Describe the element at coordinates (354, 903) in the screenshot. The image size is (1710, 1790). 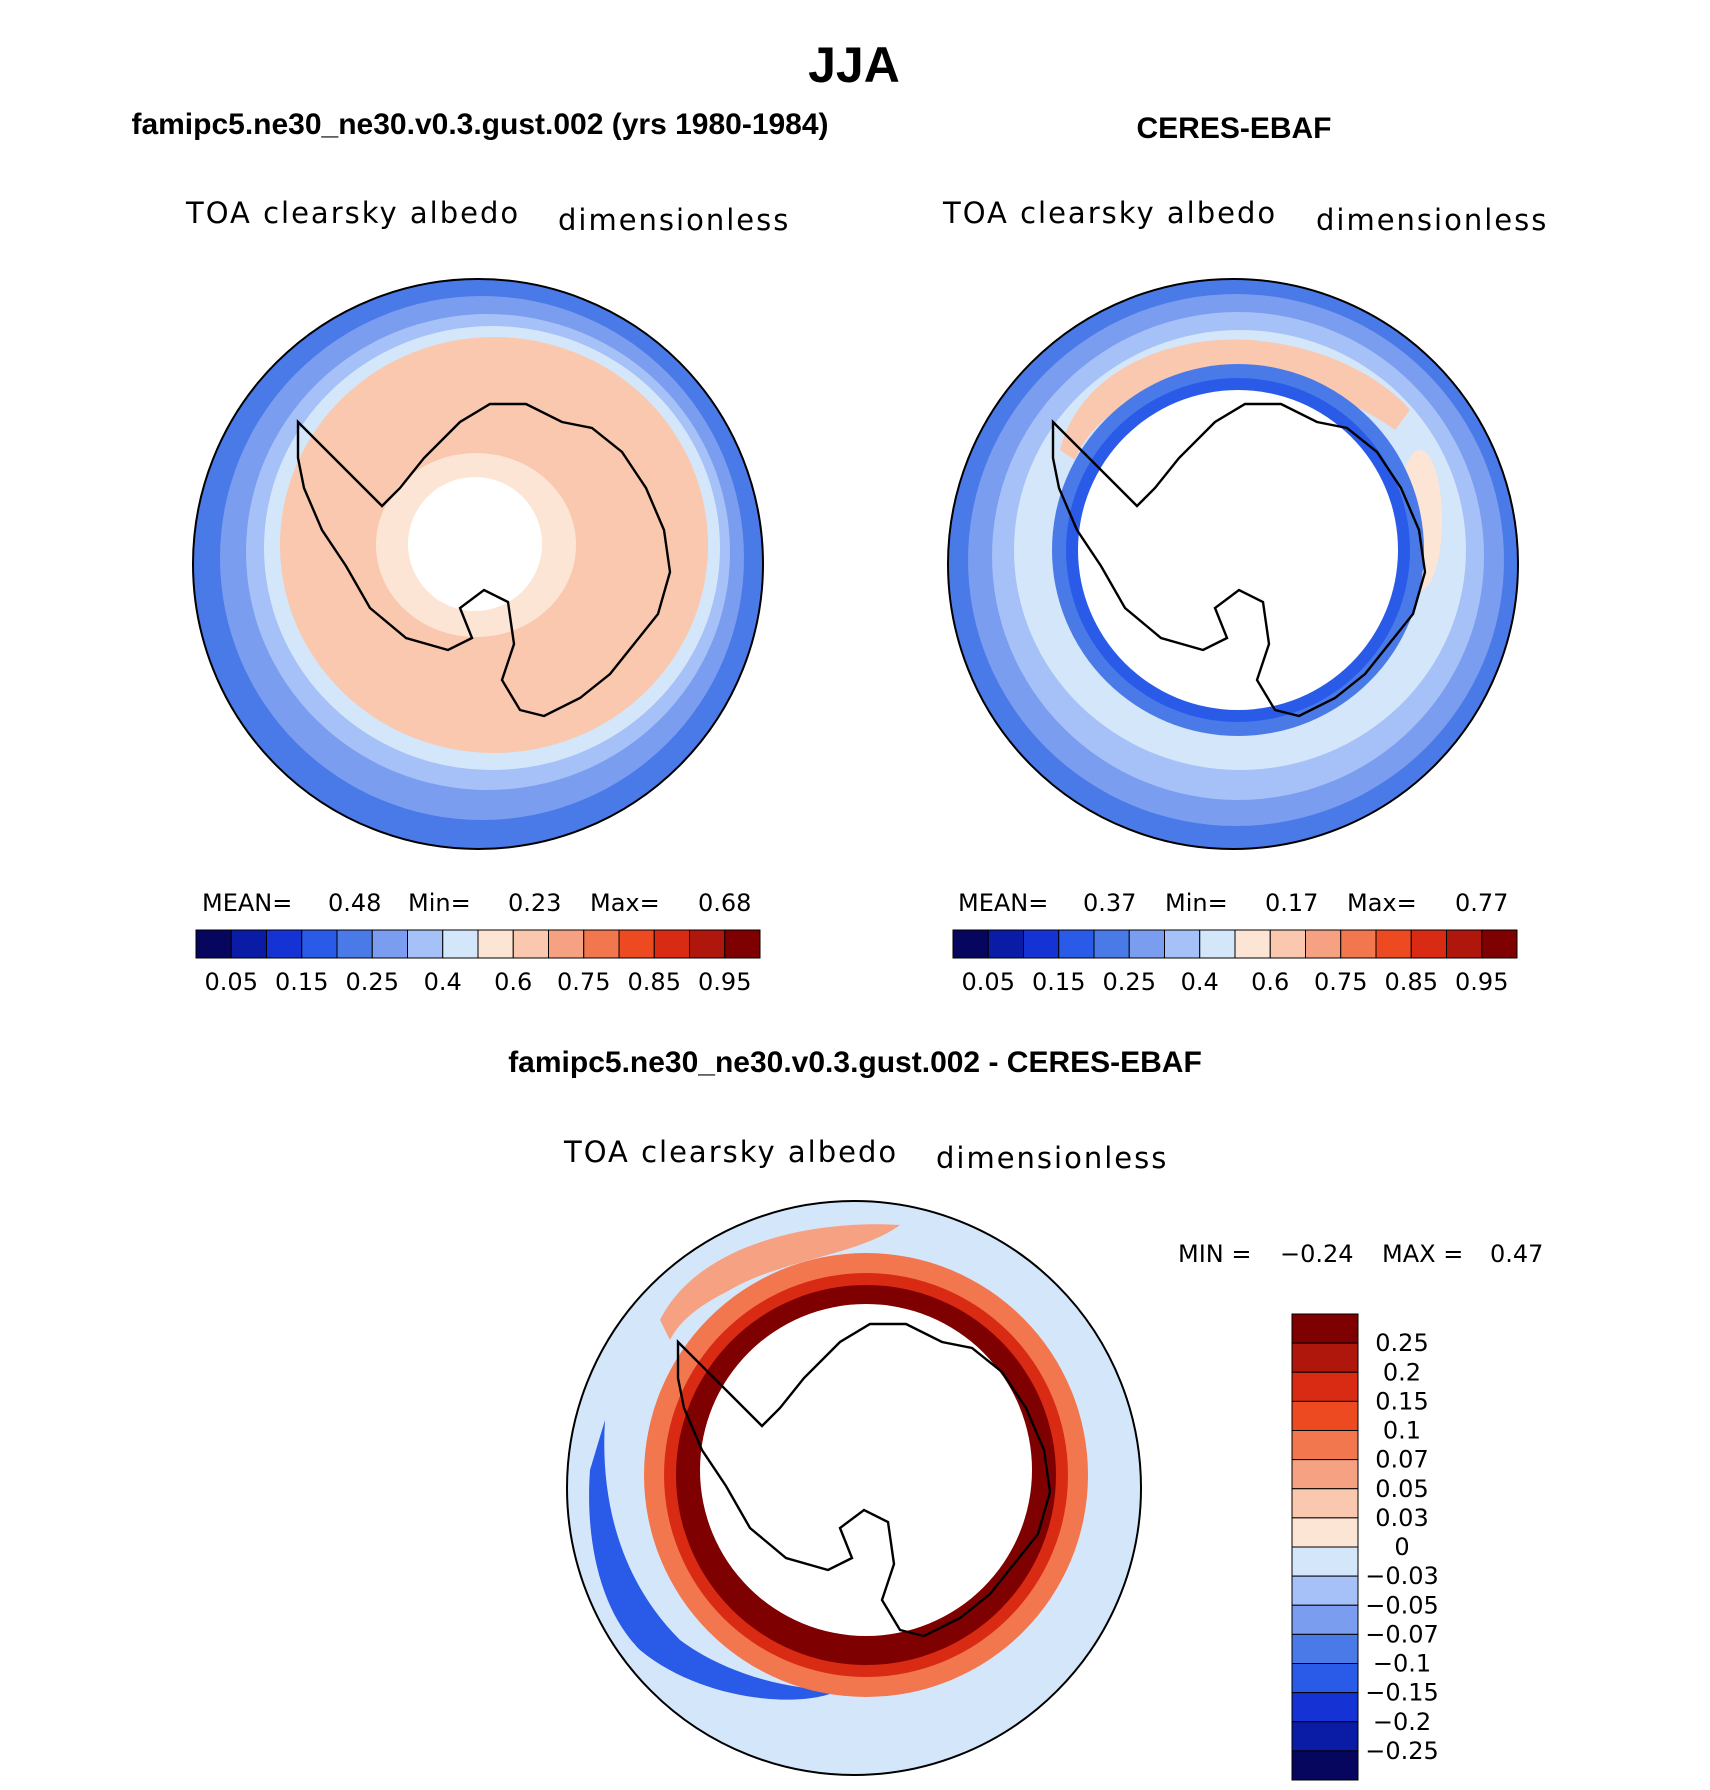
I see `stat-mean-value: 0.48` at that location.